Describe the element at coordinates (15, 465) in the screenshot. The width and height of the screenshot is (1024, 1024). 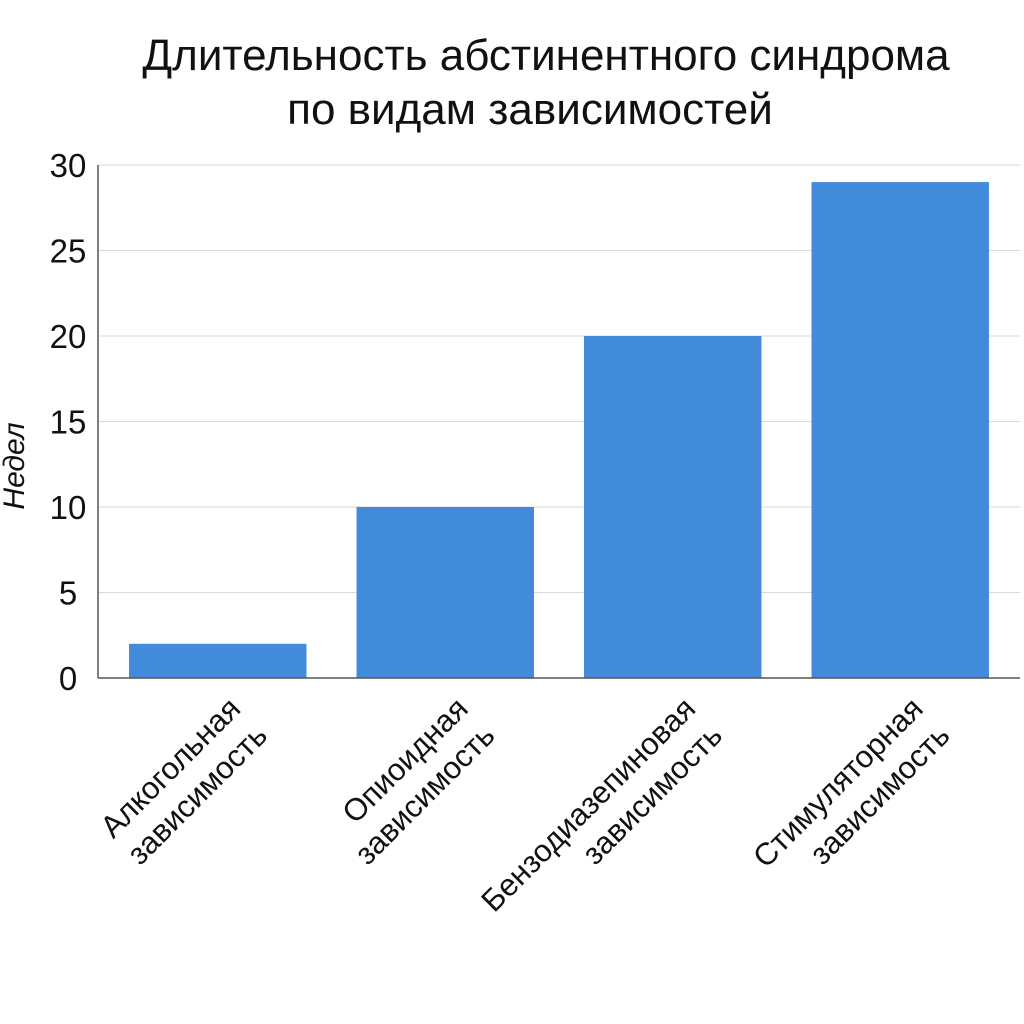
I see `y-axis-label: Недел` at that location.